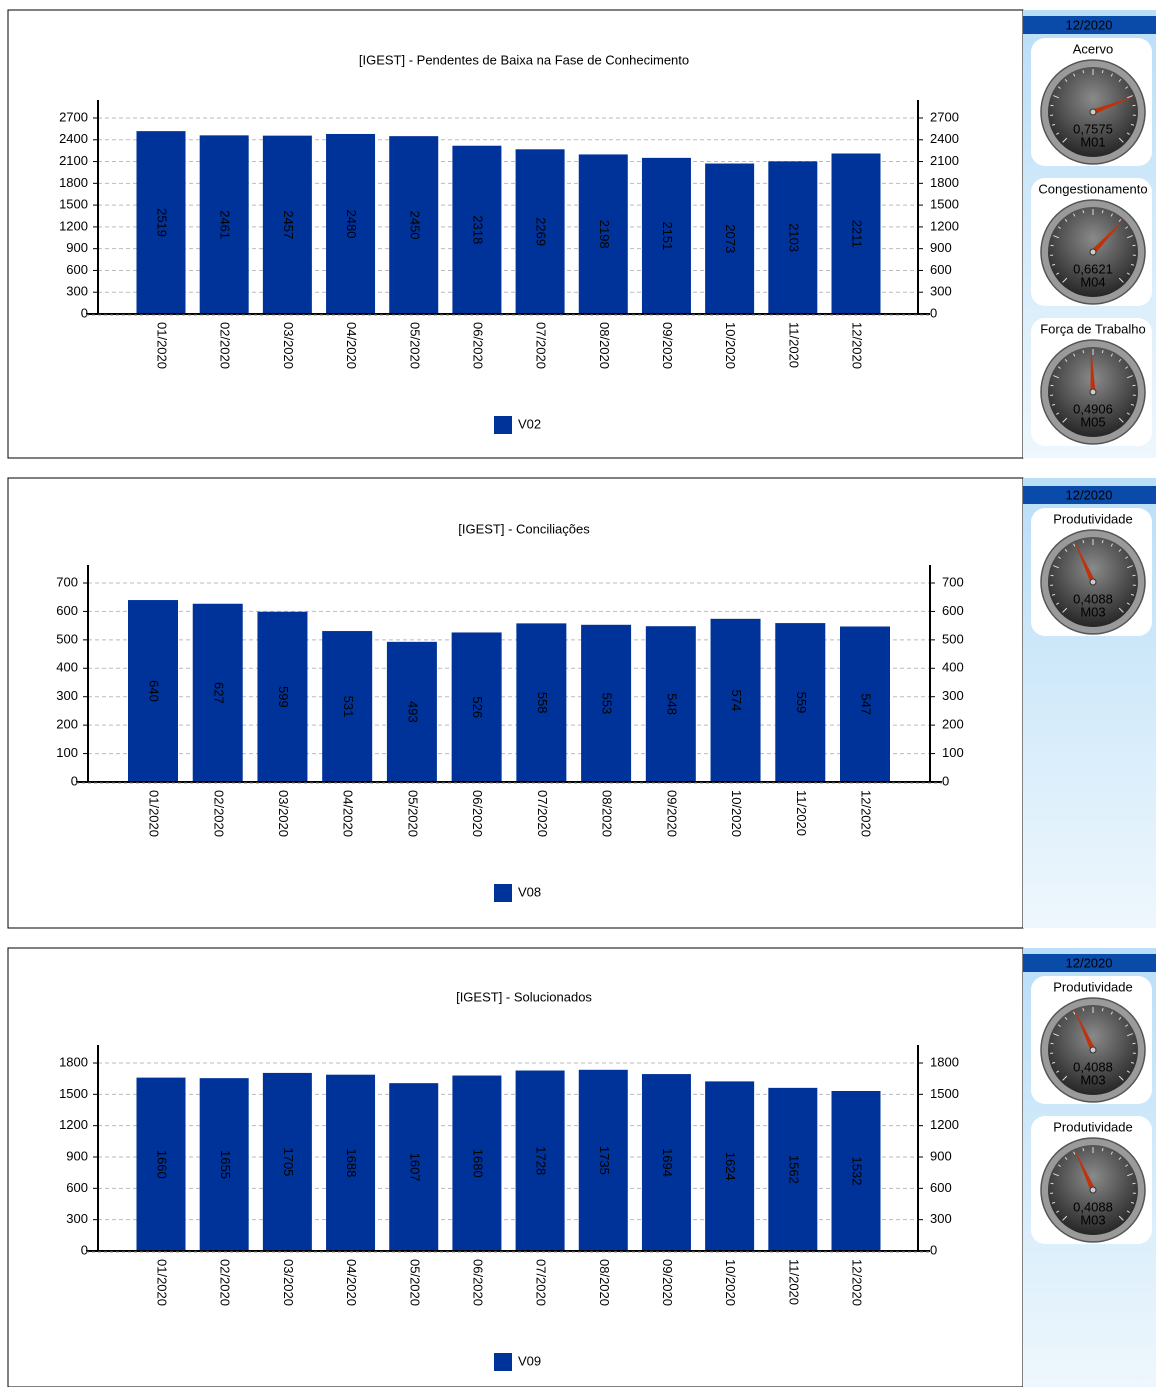 The image size is (1156, 1387). I want to click on gauge-title: Força de Trabalho, so click(1093, 328).